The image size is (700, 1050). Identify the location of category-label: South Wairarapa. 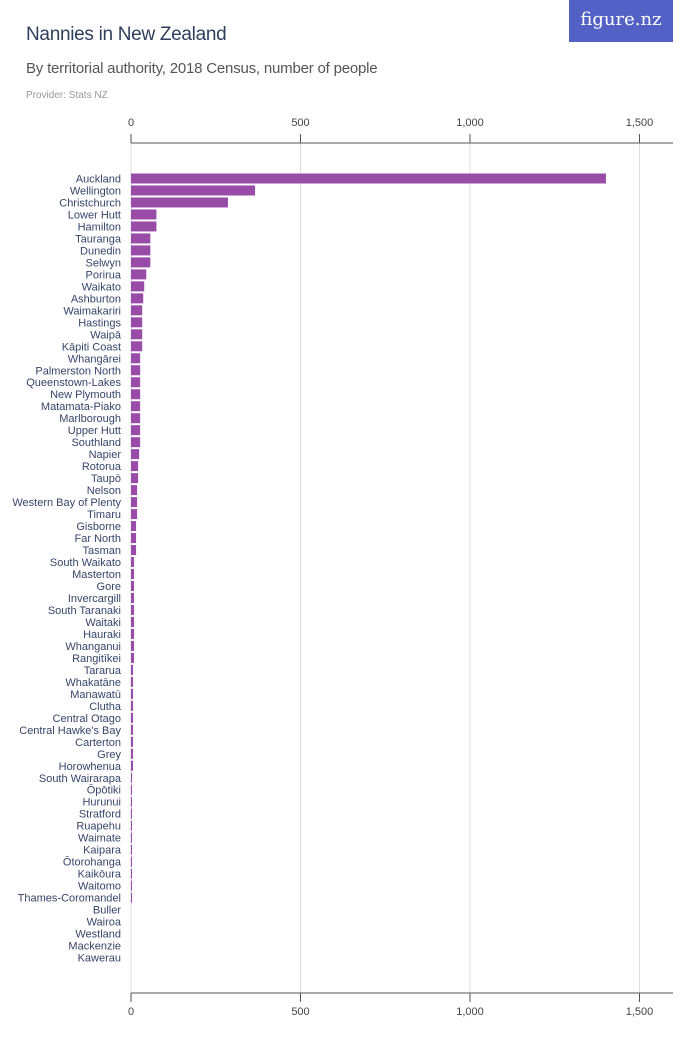
(80, 779).